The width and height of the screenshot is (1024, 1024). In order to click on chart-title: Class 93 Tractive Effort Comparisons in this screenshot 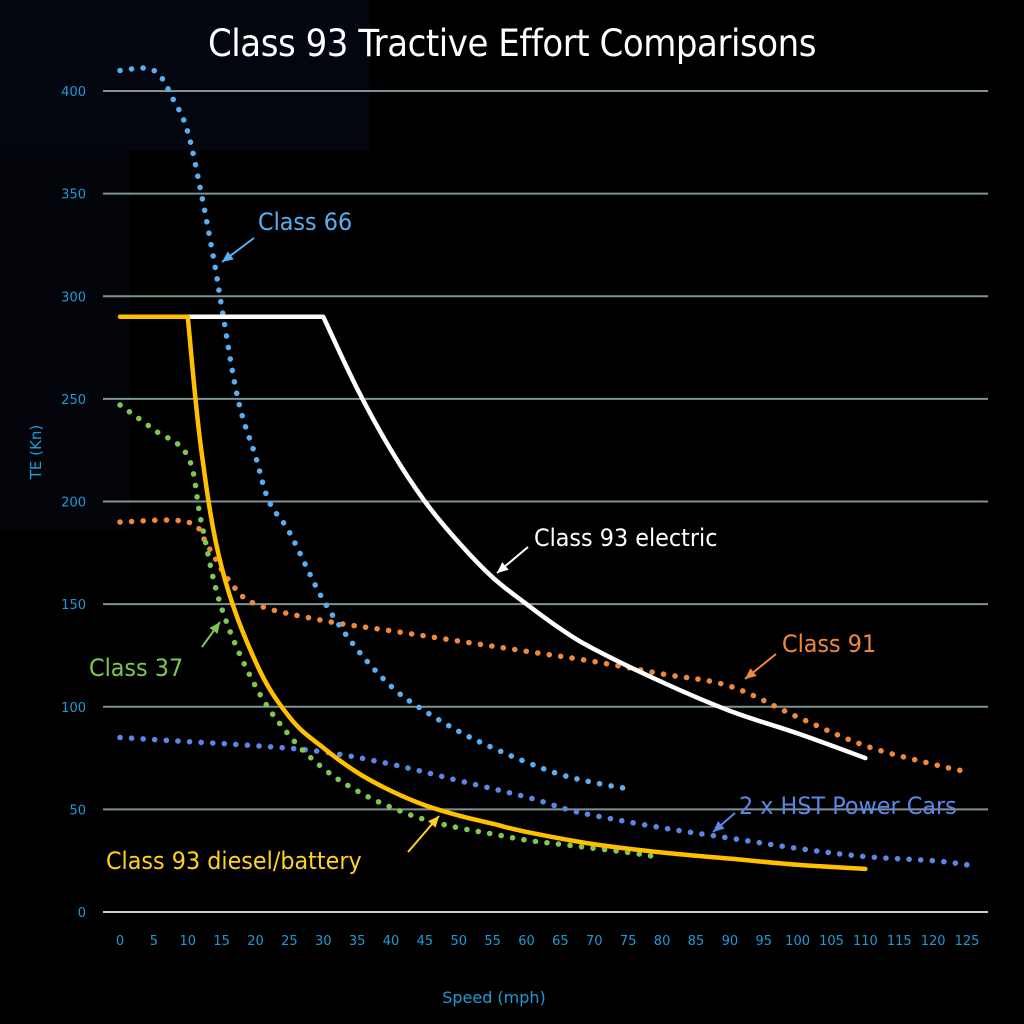, I will do `click(512, 43)`.